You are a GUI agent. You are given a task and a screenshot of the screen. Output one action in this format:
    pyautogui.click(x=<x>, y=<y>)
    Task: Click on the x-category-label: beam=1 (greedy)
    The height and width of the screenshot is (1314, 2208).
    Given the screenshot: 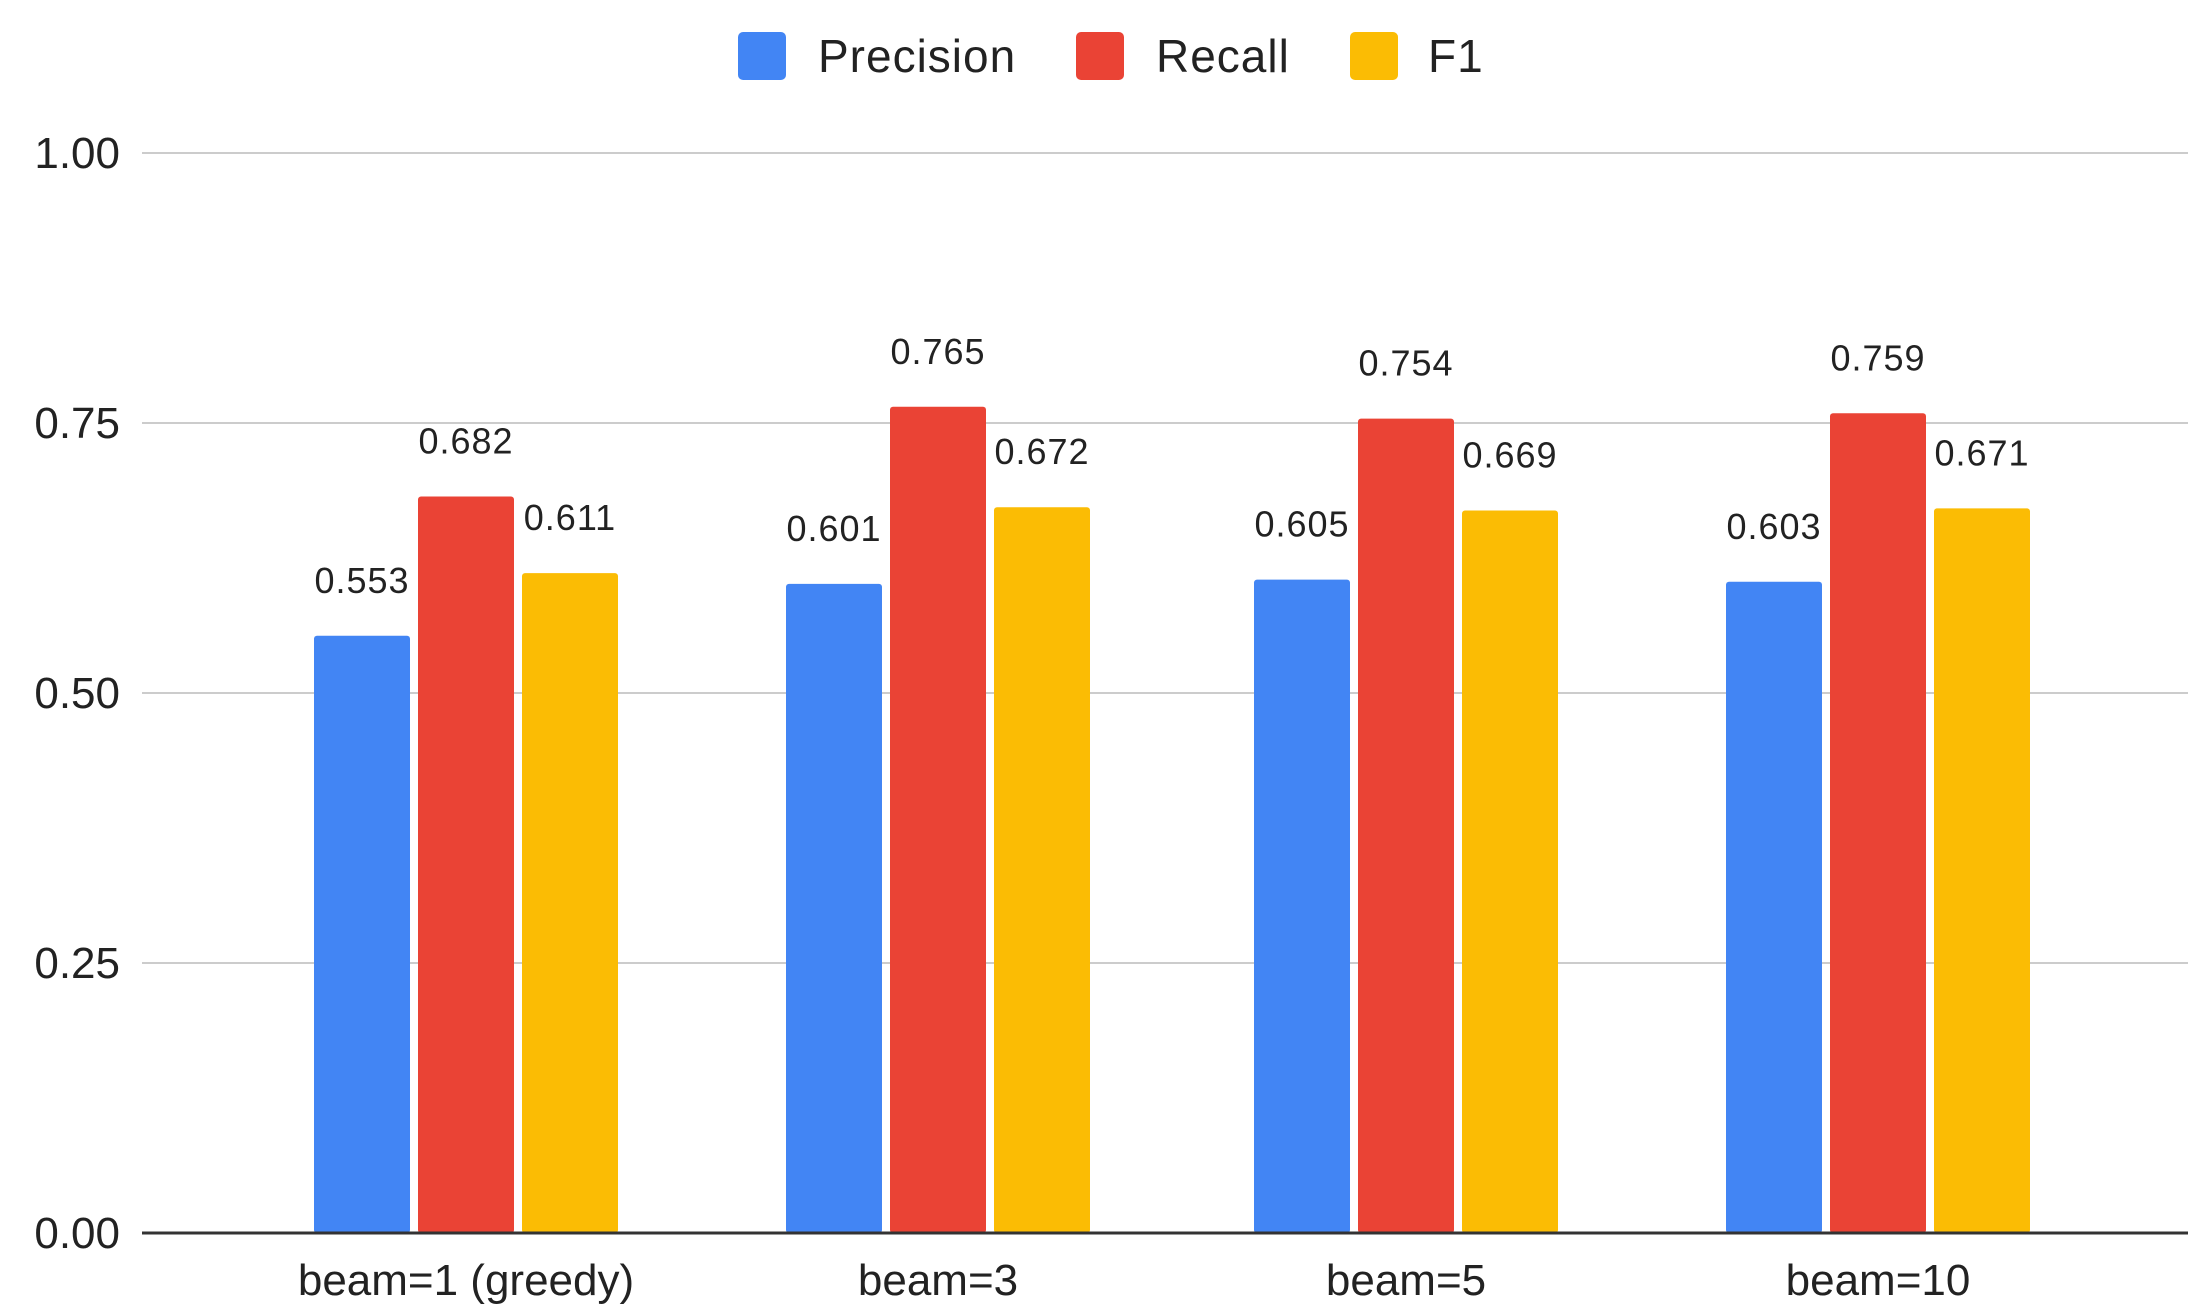 What is the action you would take?
    pyautogui.click(x=466, y=1280)
    